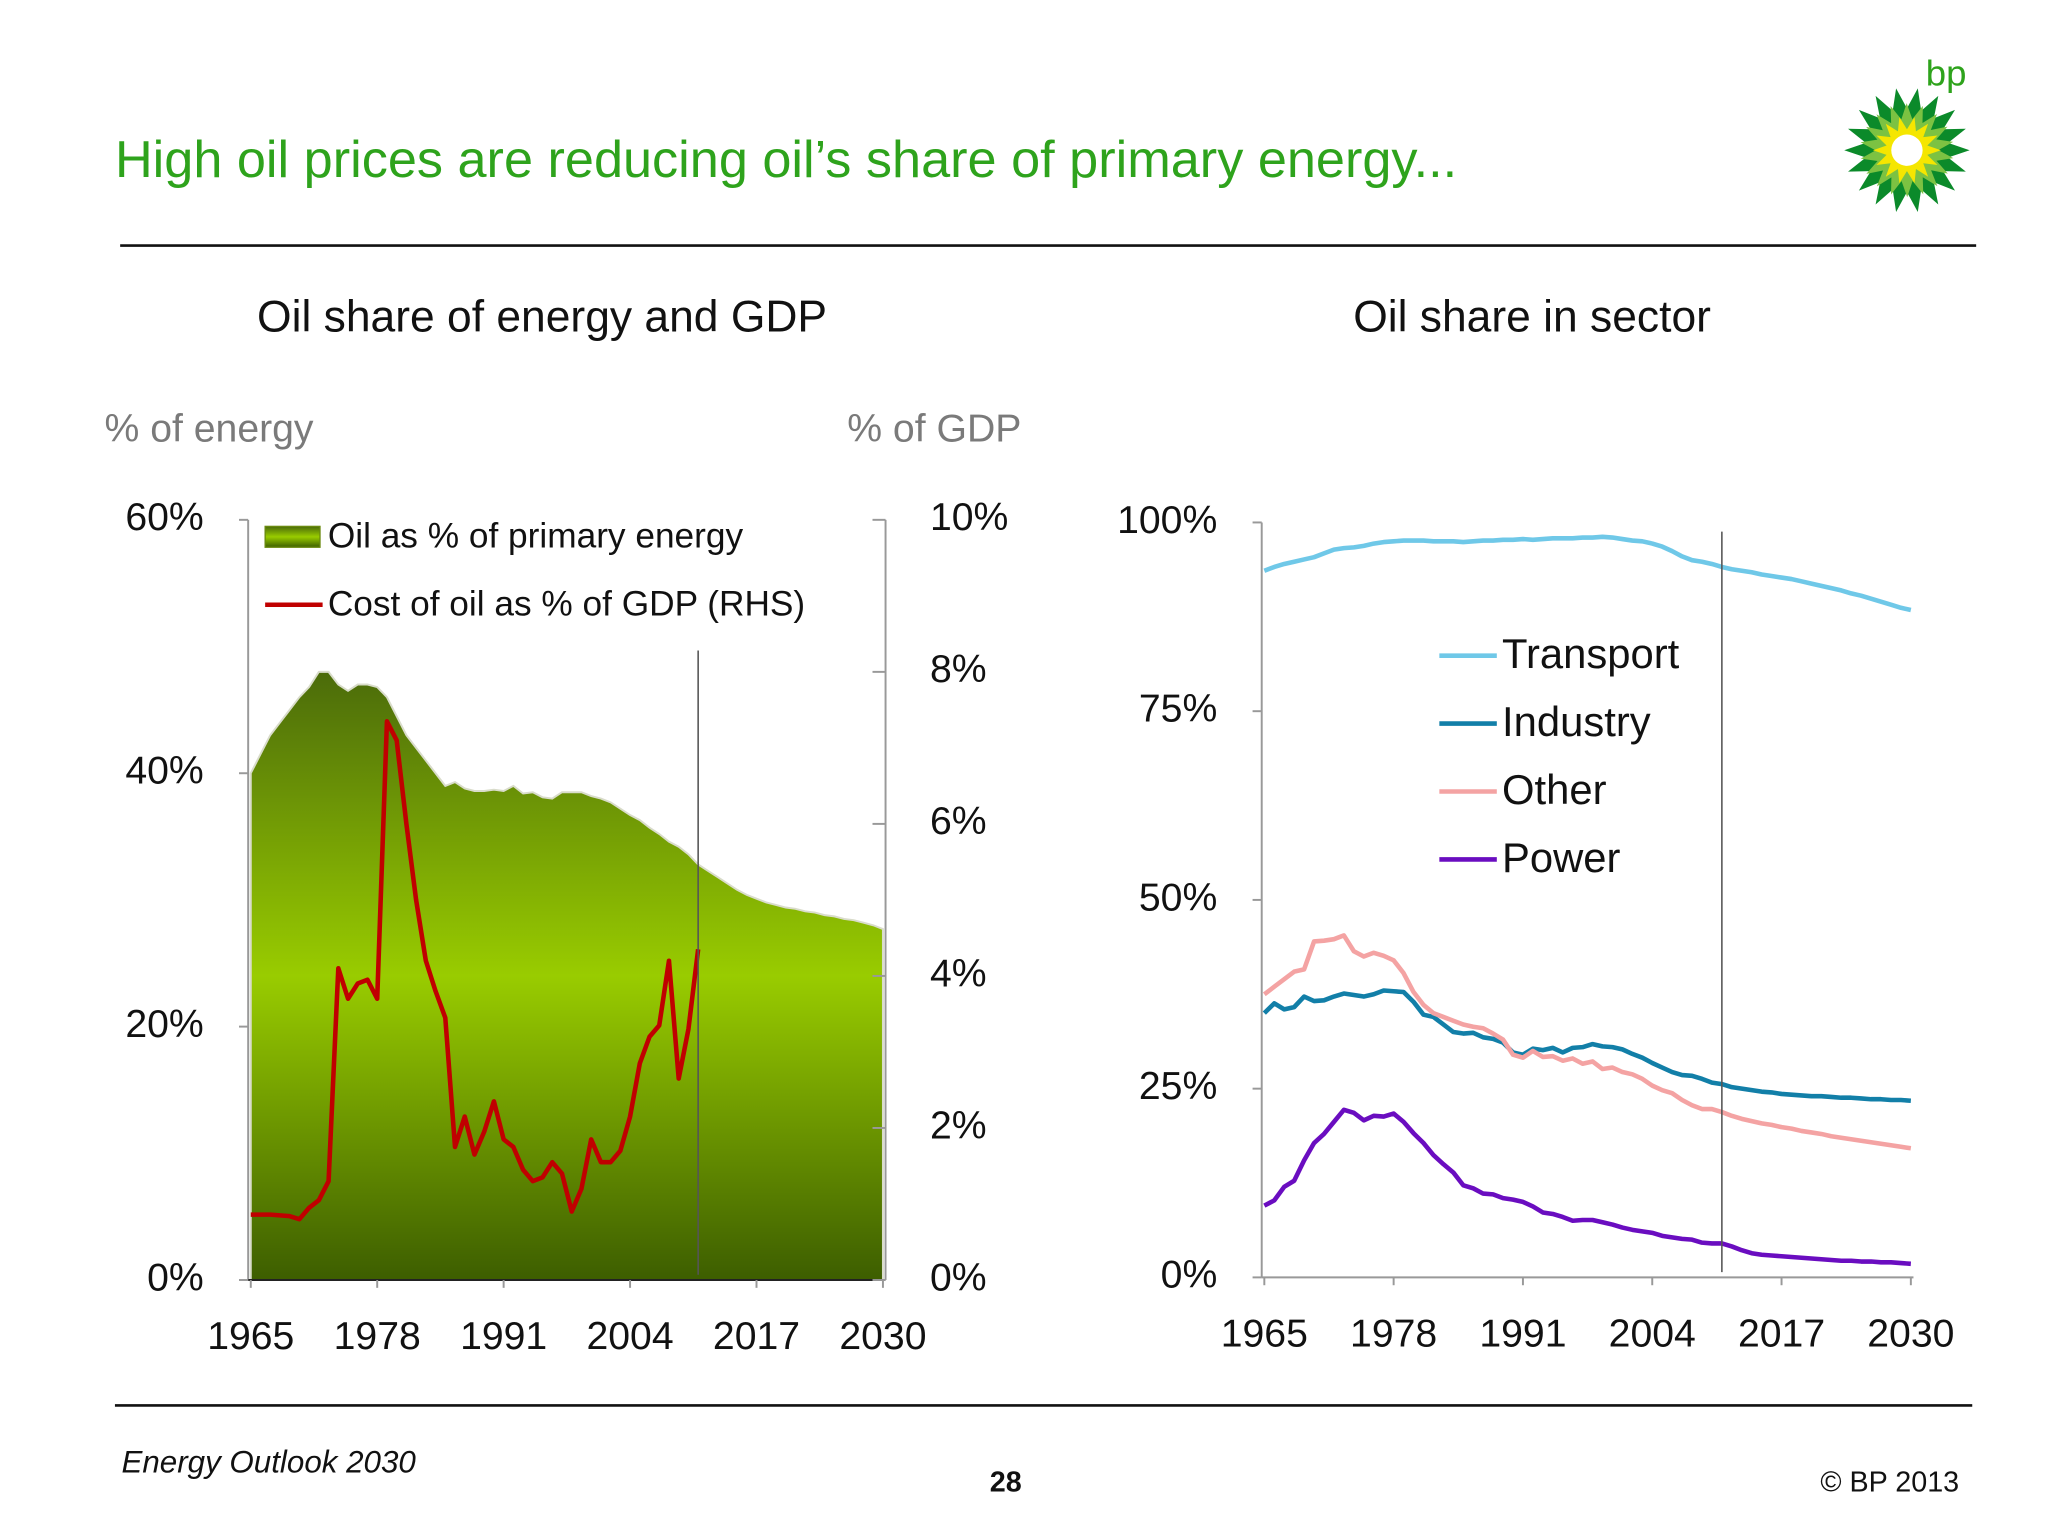 Image resolution: width=2048 pixels, height=1536 pixels. What do you see at coordinates (958, 1277) in the screenshot?
I see `y2-tick-label: 0%` at bounding box center [958, 1277].